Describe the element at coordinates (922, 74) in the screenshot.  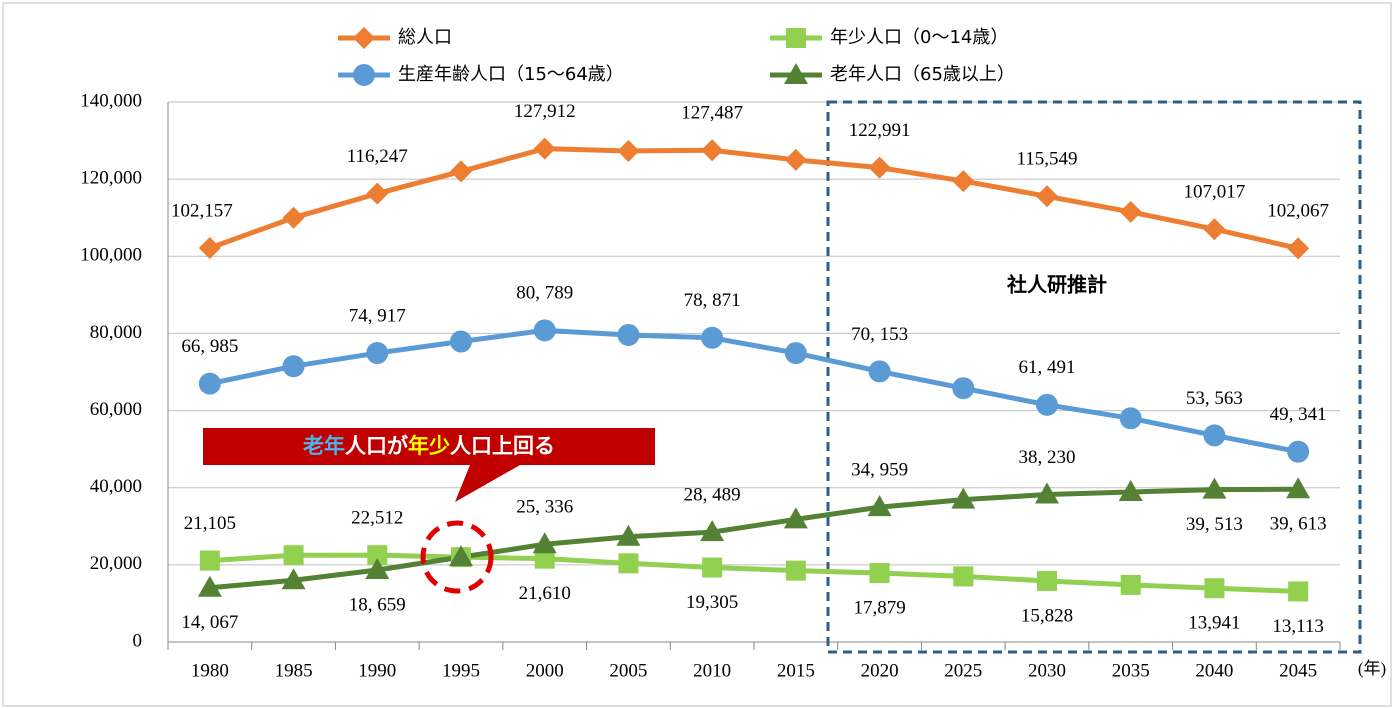
I see `legend-label: 老年人口（65歳以上）` at that location.